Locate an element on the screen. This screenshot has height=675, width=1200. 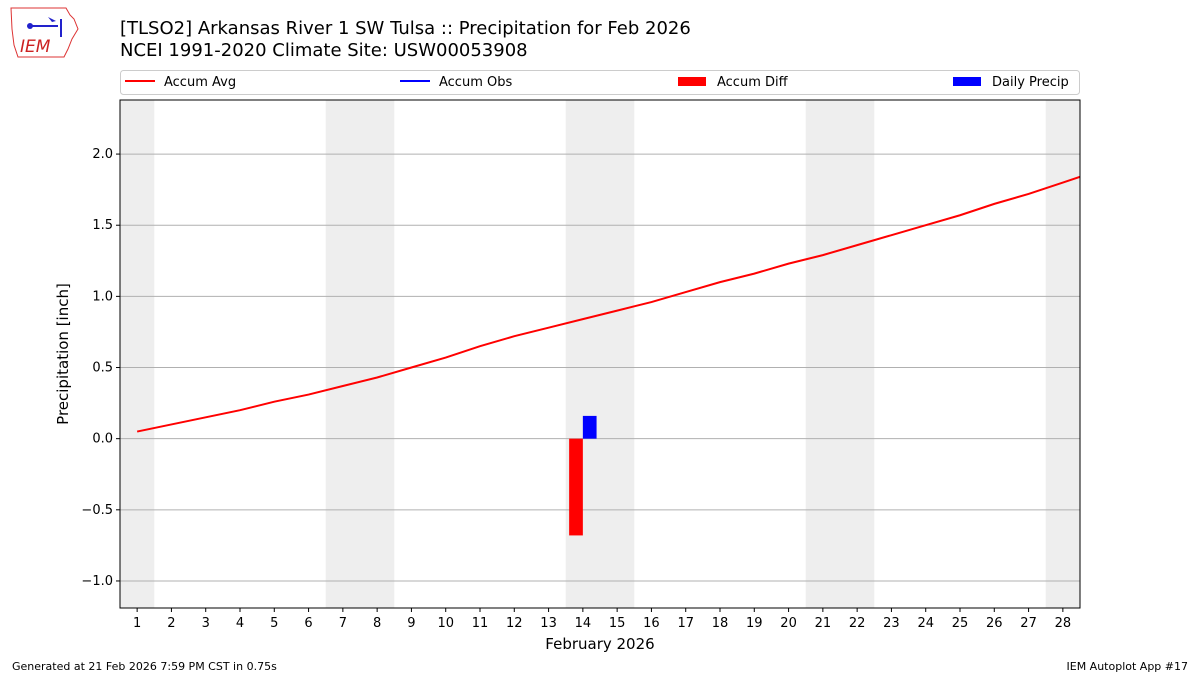
x-tick-label: 25 is located at coordinates (960, 623).